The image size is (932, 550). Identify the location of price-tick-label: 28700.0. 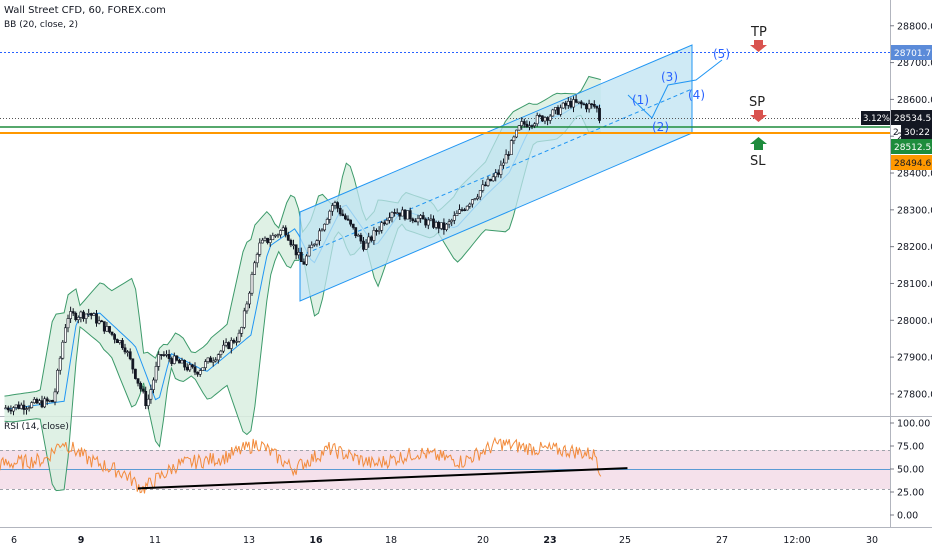
(914, 63).